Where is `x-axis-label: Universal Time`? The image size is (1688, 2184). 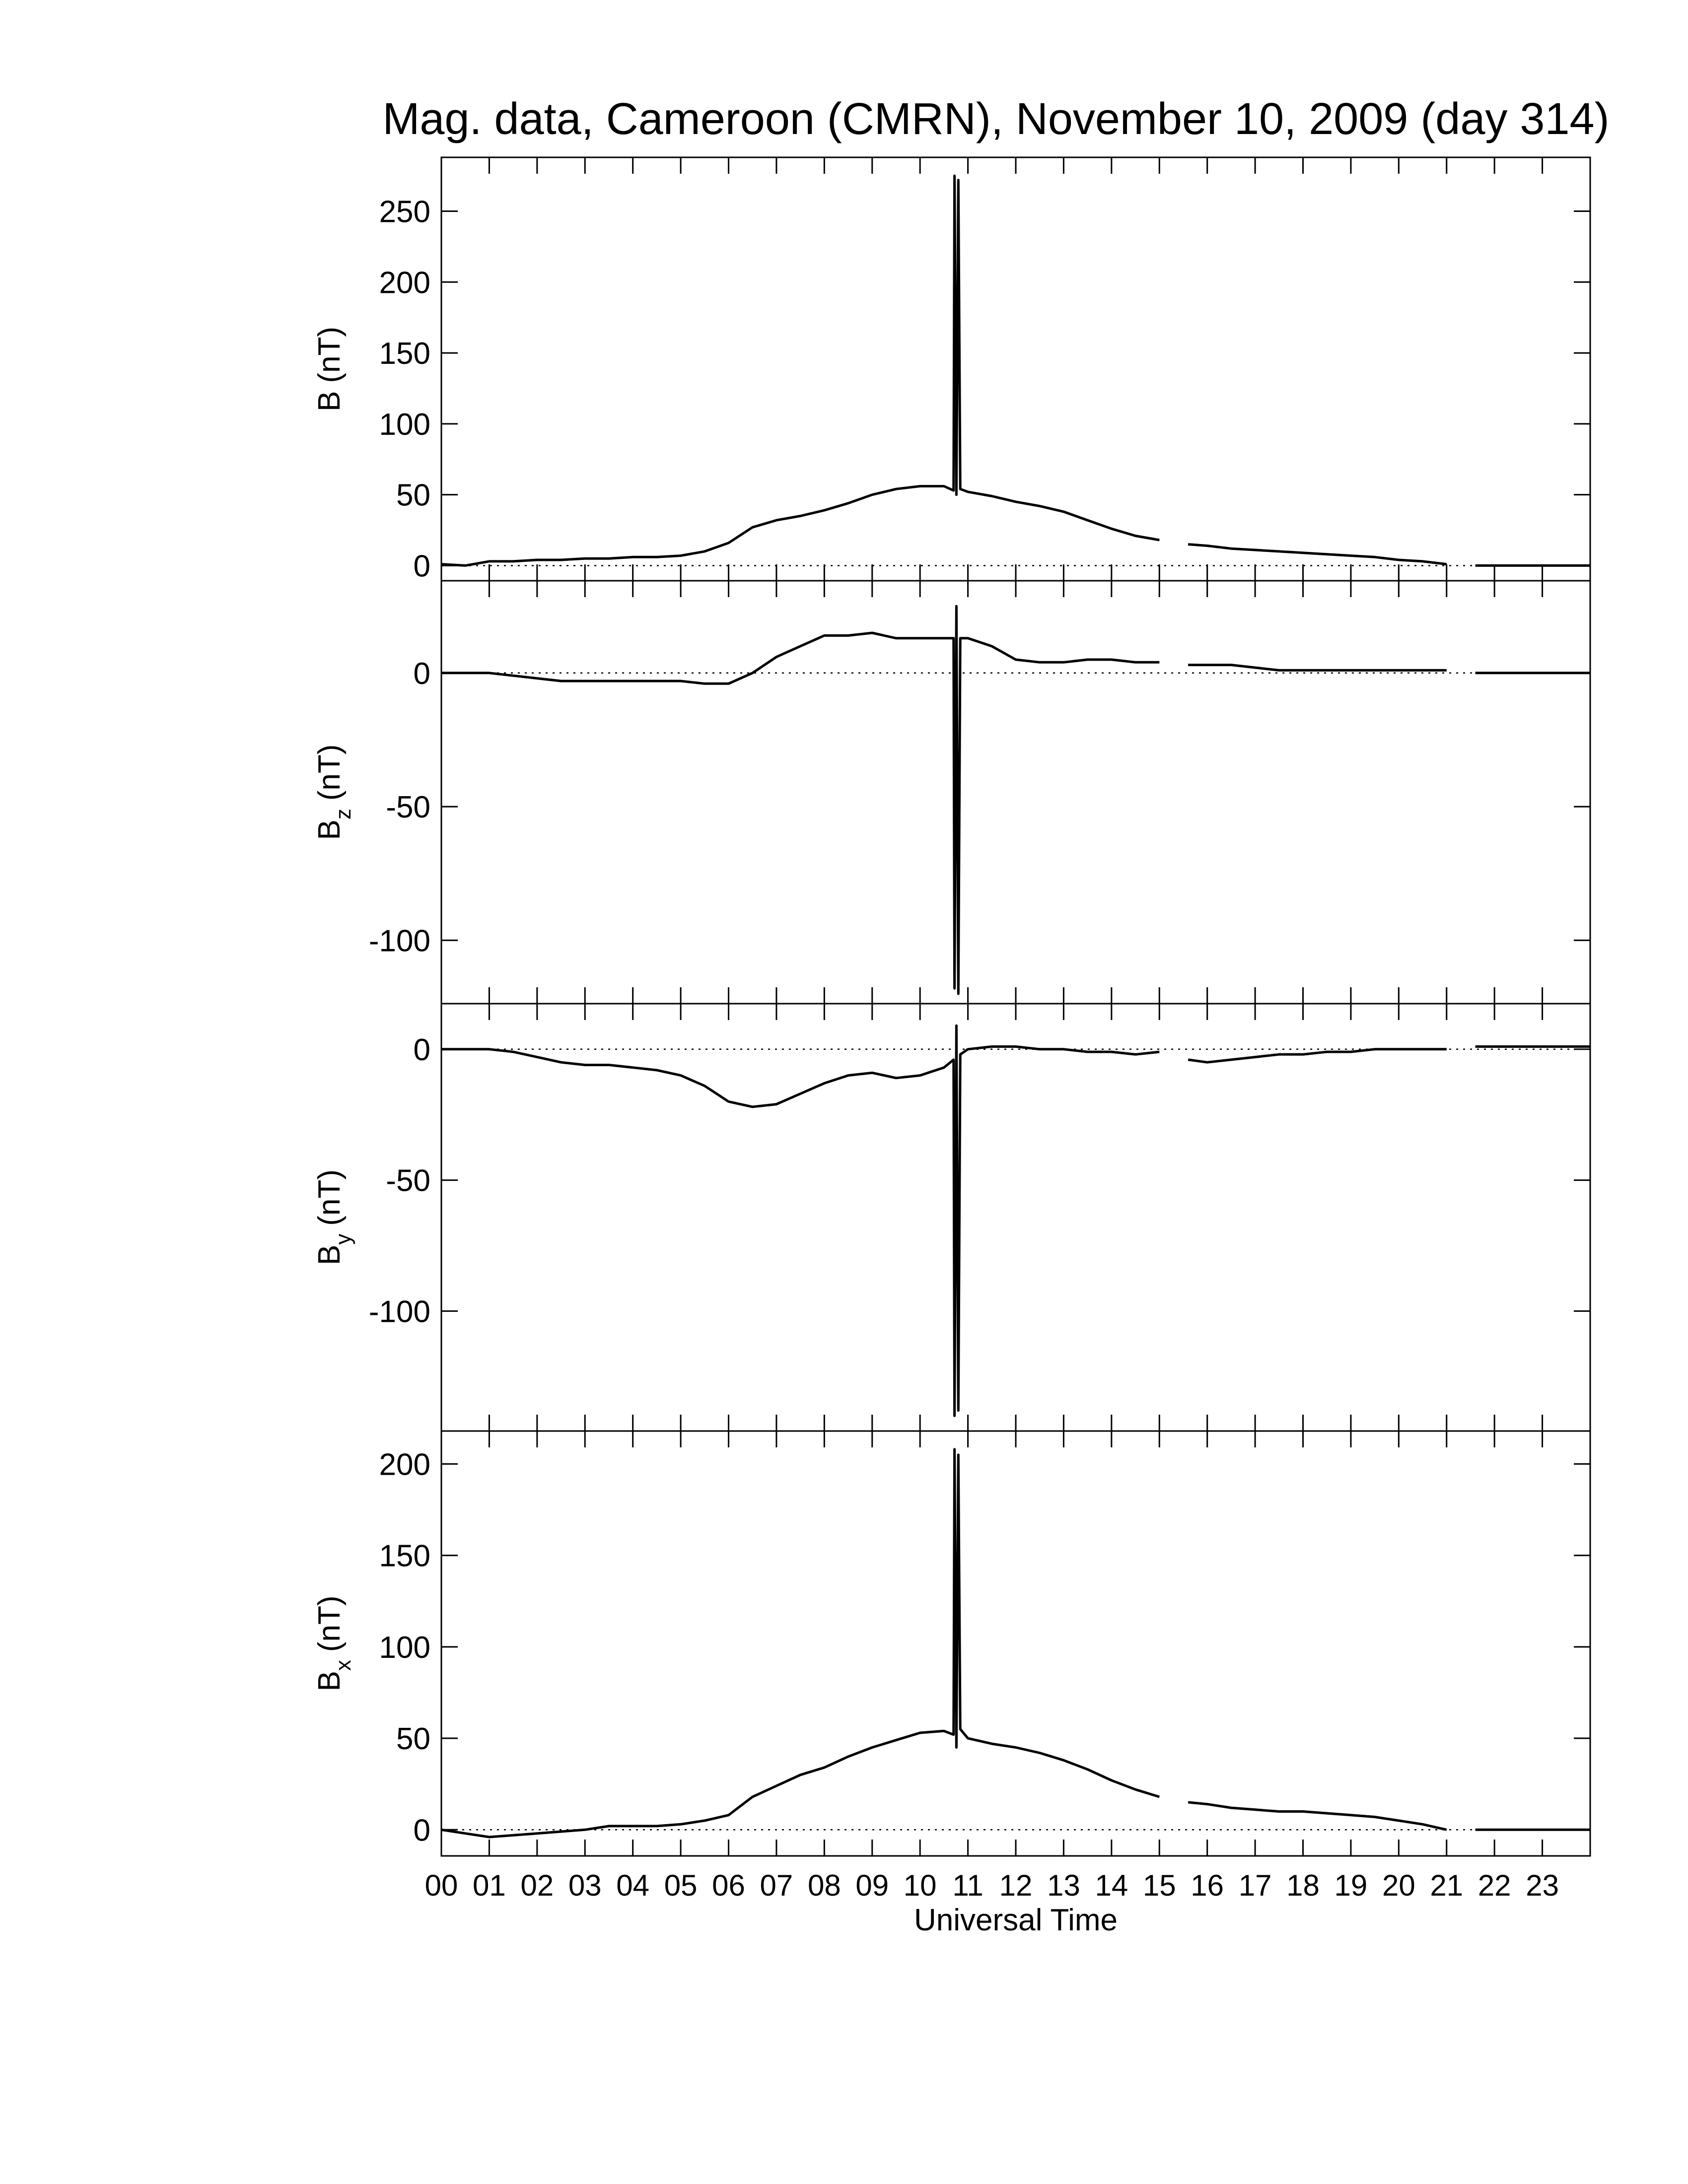 x-axis-label: Universal Time is located at coordinates (1016, 1920).